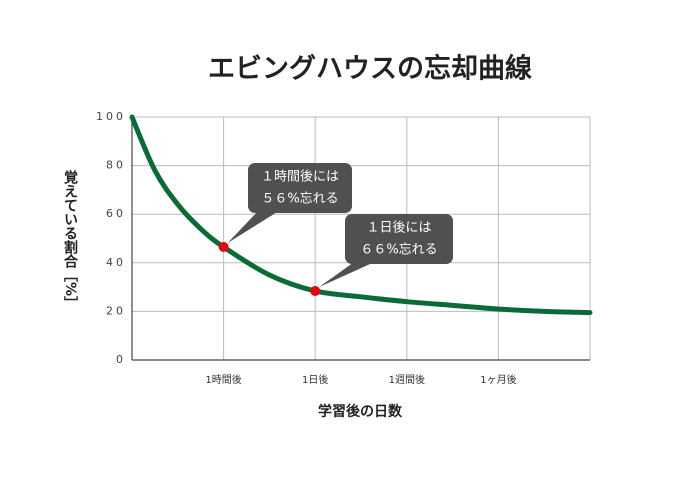 The image size is (680, 481). What do you see at coordinates (398, 228) in the screenshot?
I see `callout-text: １日後には` at bounding box center [398, 228].